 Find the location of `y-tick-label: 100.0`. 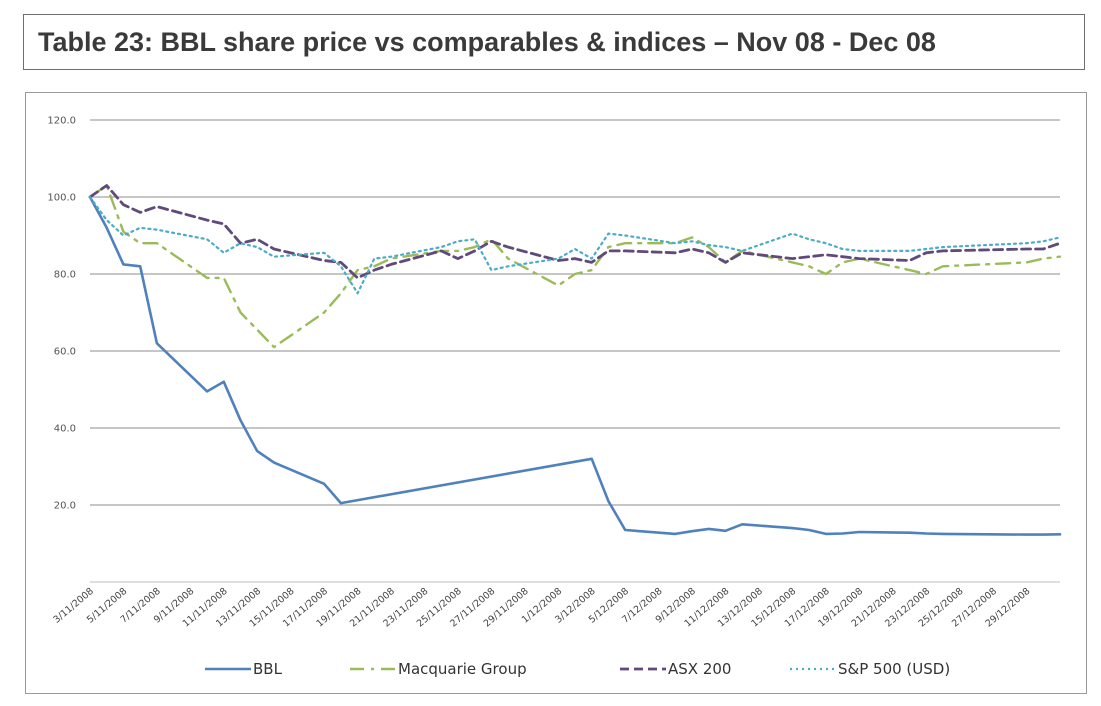

y-tick-label: 100.0 is located at coordinates (61, 198).